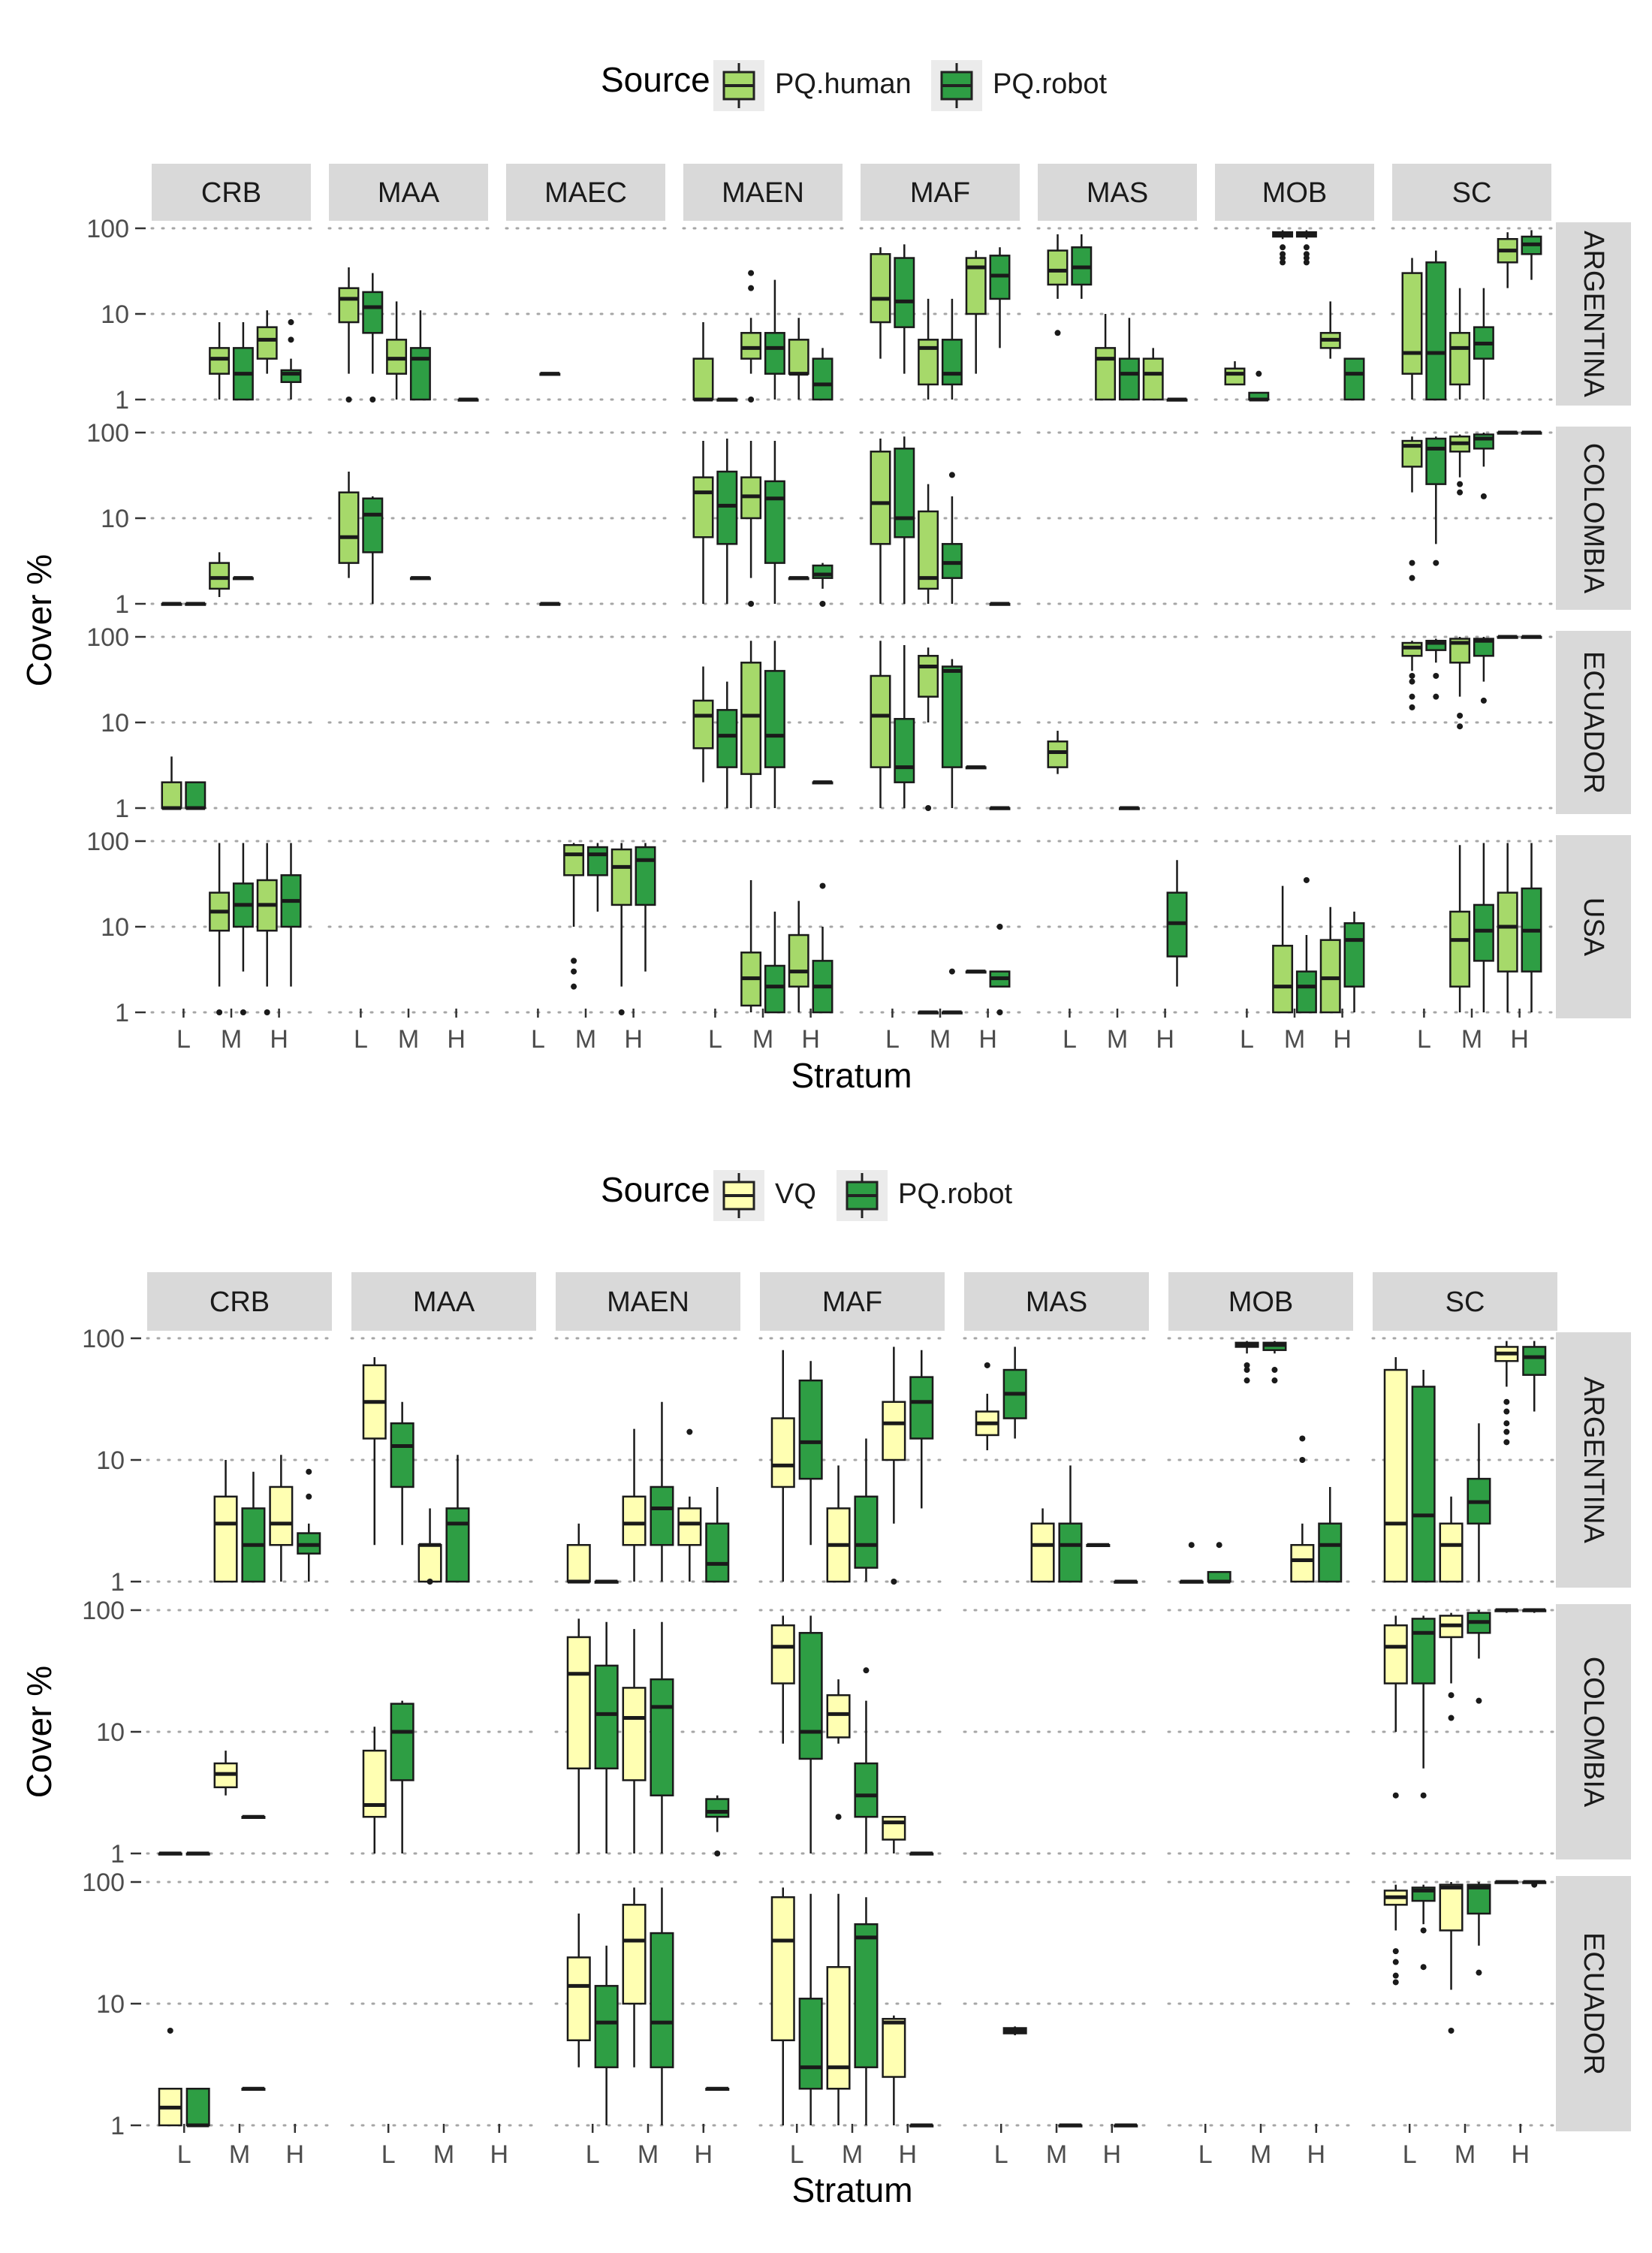 The width and height of the screenshot is (1652, 2253). What do you see at coordinates (197, 1854) in the screenshot?
I see `box-colombia-crb-l-pq-robot` at bounding box center [197, 1854].